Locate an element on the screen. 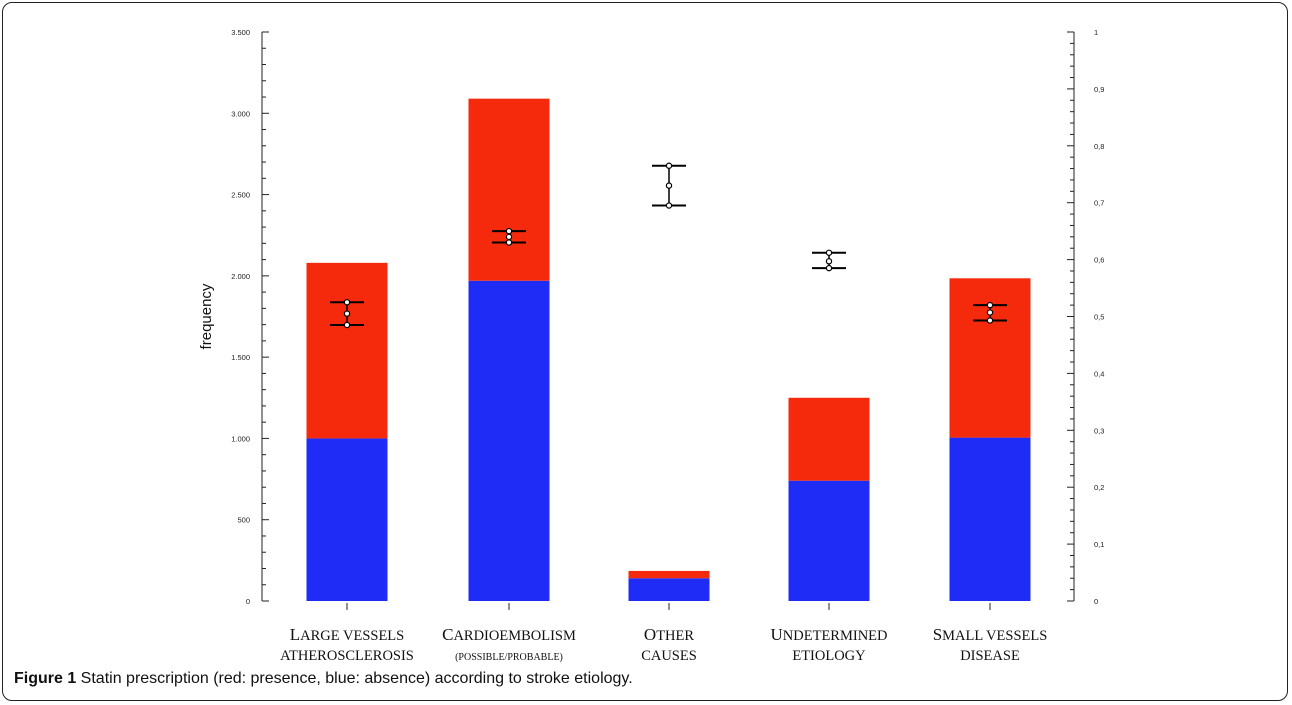  x-category-label: (POSSIBLE/PROBABLE) is located at coordinates (509, 657).